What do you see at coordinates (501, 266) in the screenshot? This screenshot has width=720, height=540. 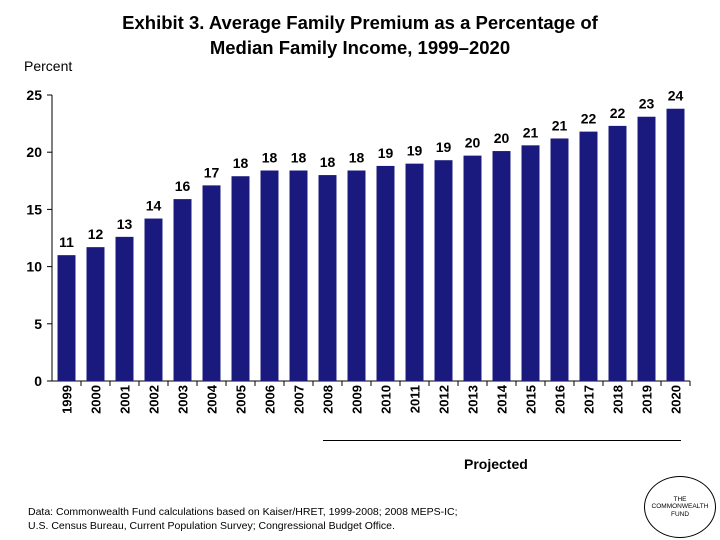 I see `bar-2014` at bounding box center [501, 266].